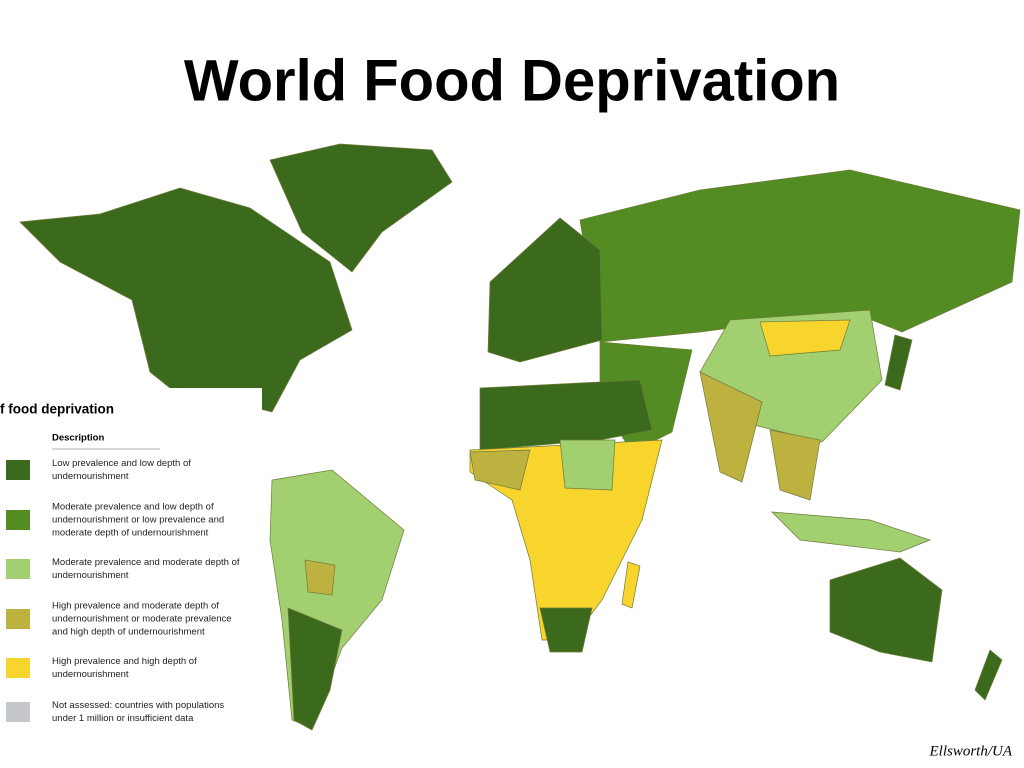 This screenshot has height=768, width=1024. What do you see at coordinates (315, 669) in the screenshot?
I see `southern-cone` at bounding box center [315, 669].